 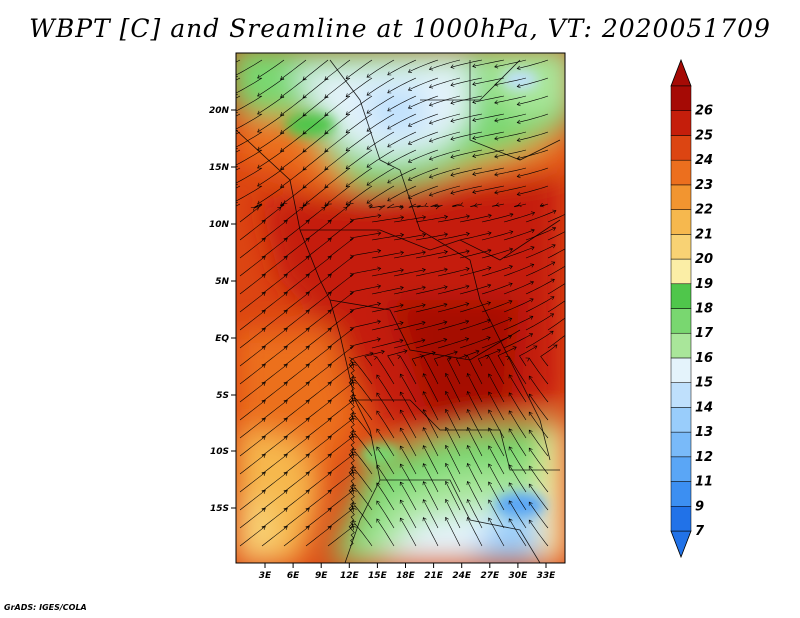 What do you see at coordinates (681, 544) in the screenshot?
I see `colorbar-arrow-low` at bounding box center [681, 544].